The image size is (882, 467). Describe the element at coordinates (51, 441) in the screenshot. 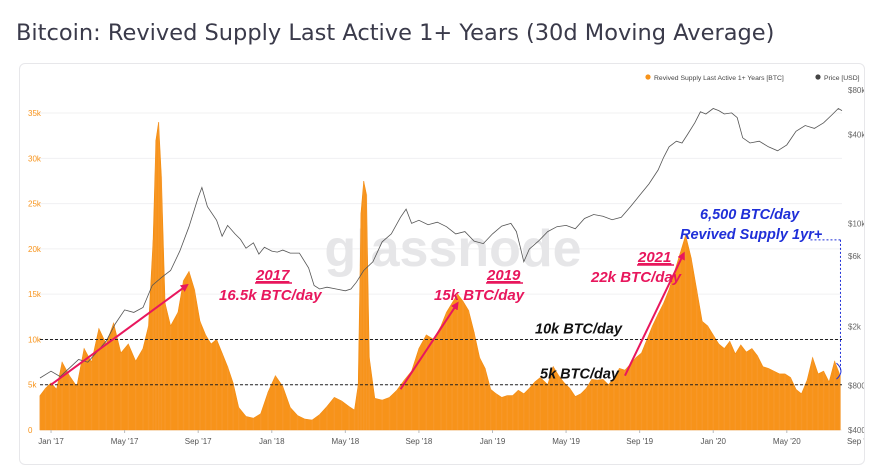

I see `x-tick-label: Jan '17` at that location.